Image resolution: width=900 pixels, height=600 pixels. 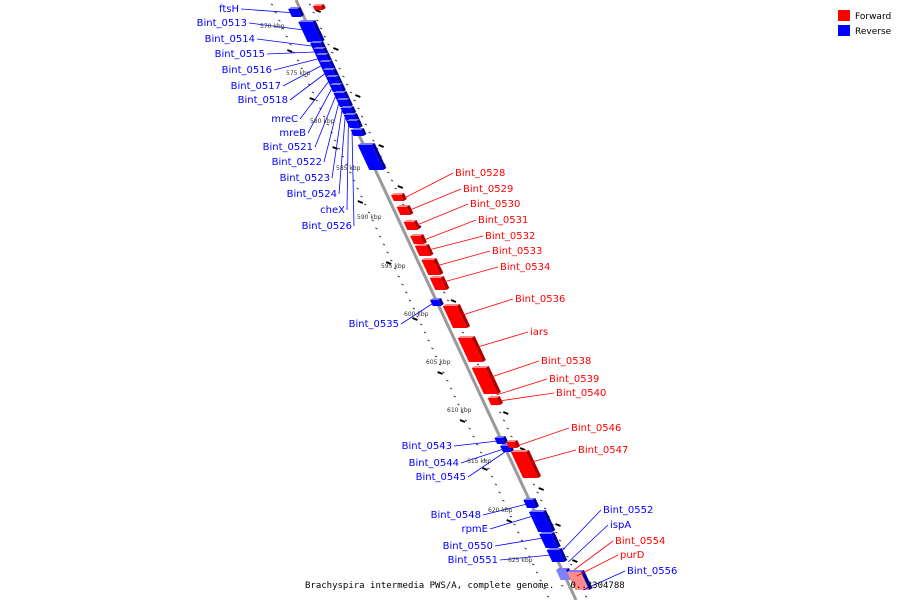 What do you see at coordinates (288, 147) in the screenshot?
I see `gene-label: Bint_0521` at bounding box center [288, 147].